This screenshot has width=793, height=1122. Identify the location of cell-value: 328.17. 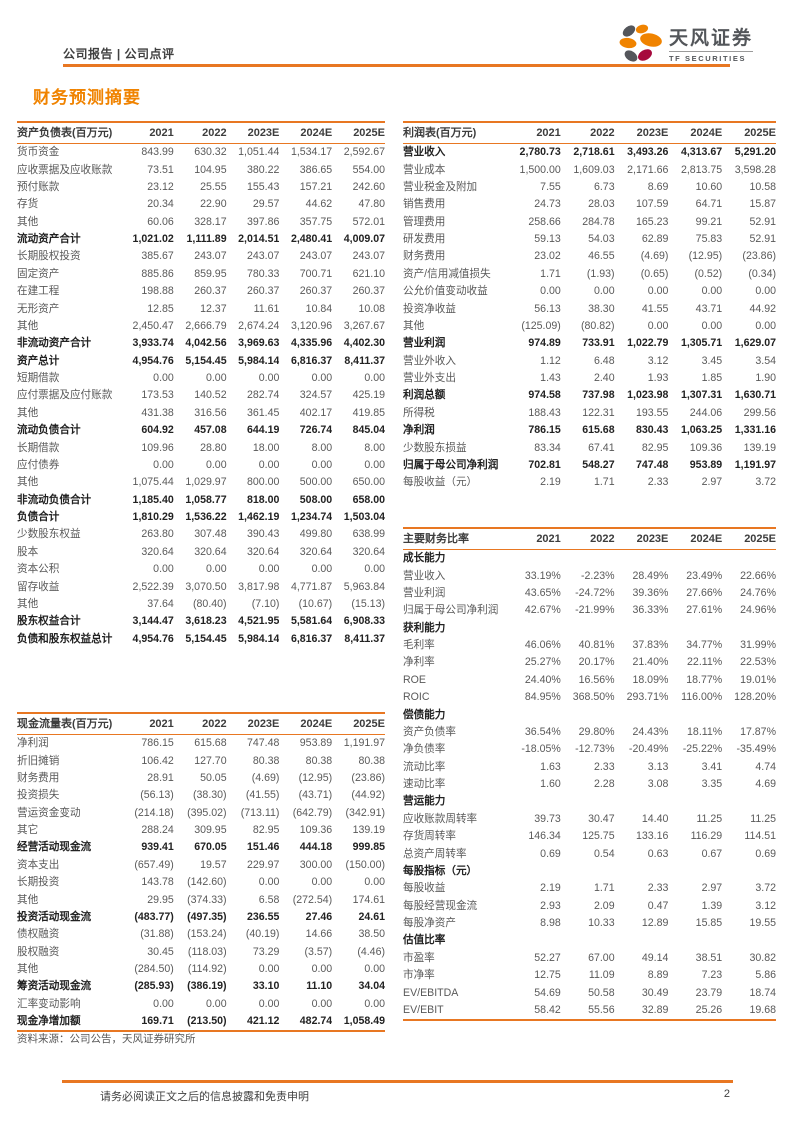
(210, 221).